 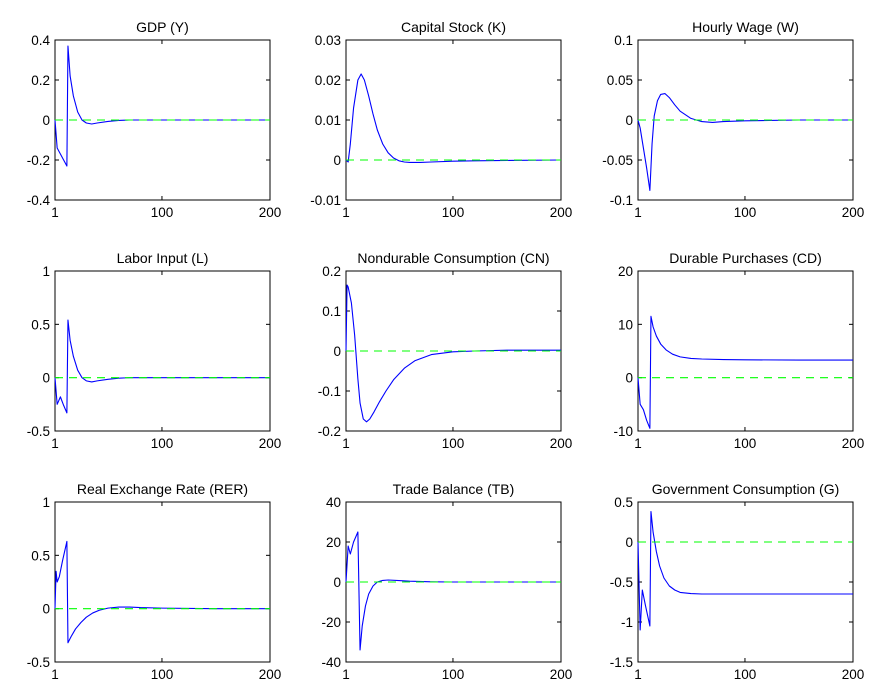 I want to click on y-tick-label: -0.05, so click(x=617, y=160).